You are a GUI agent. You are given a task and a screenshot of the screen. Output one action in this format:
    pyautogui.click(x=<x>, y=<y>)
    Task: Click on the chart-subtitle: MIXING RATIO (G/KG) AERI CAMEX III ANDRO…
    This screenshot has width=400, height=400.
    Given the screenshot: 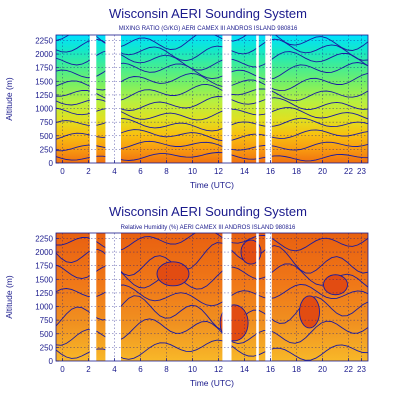 What is the action you would take?
    pyautogui.click(x=208, y=29)
    